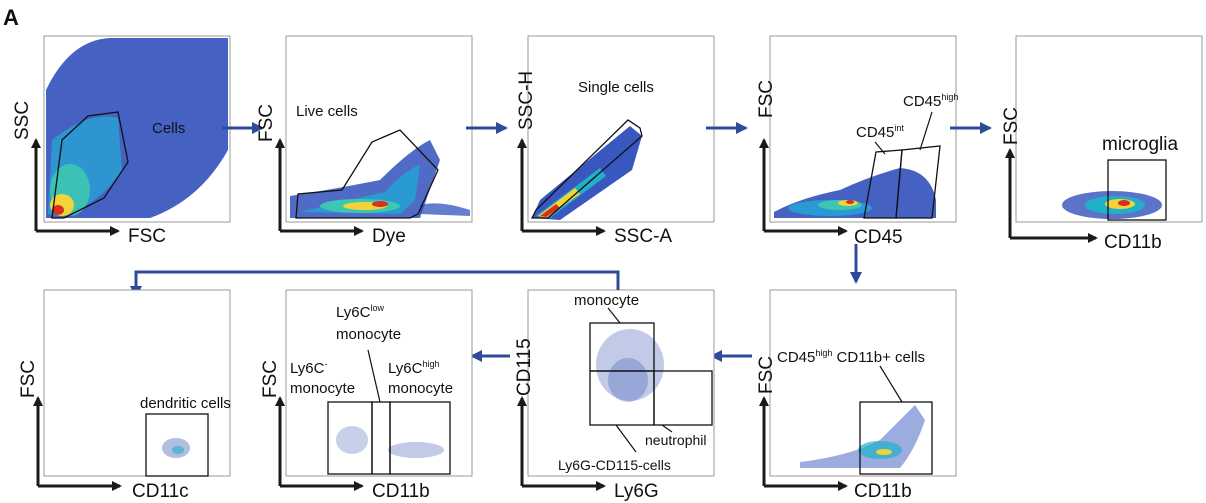 This screenshot has height=503, width=1206. Describe the element at coordinates (606, 300) in the screenshot. I see `gate-monocyte-label: monocyte` at that location.